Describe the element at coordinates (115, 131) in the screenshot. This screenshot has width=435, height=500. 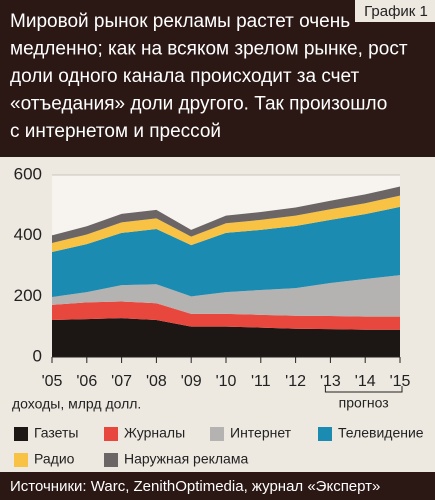
I see `title-line: с интернетом и прессой` at that location.